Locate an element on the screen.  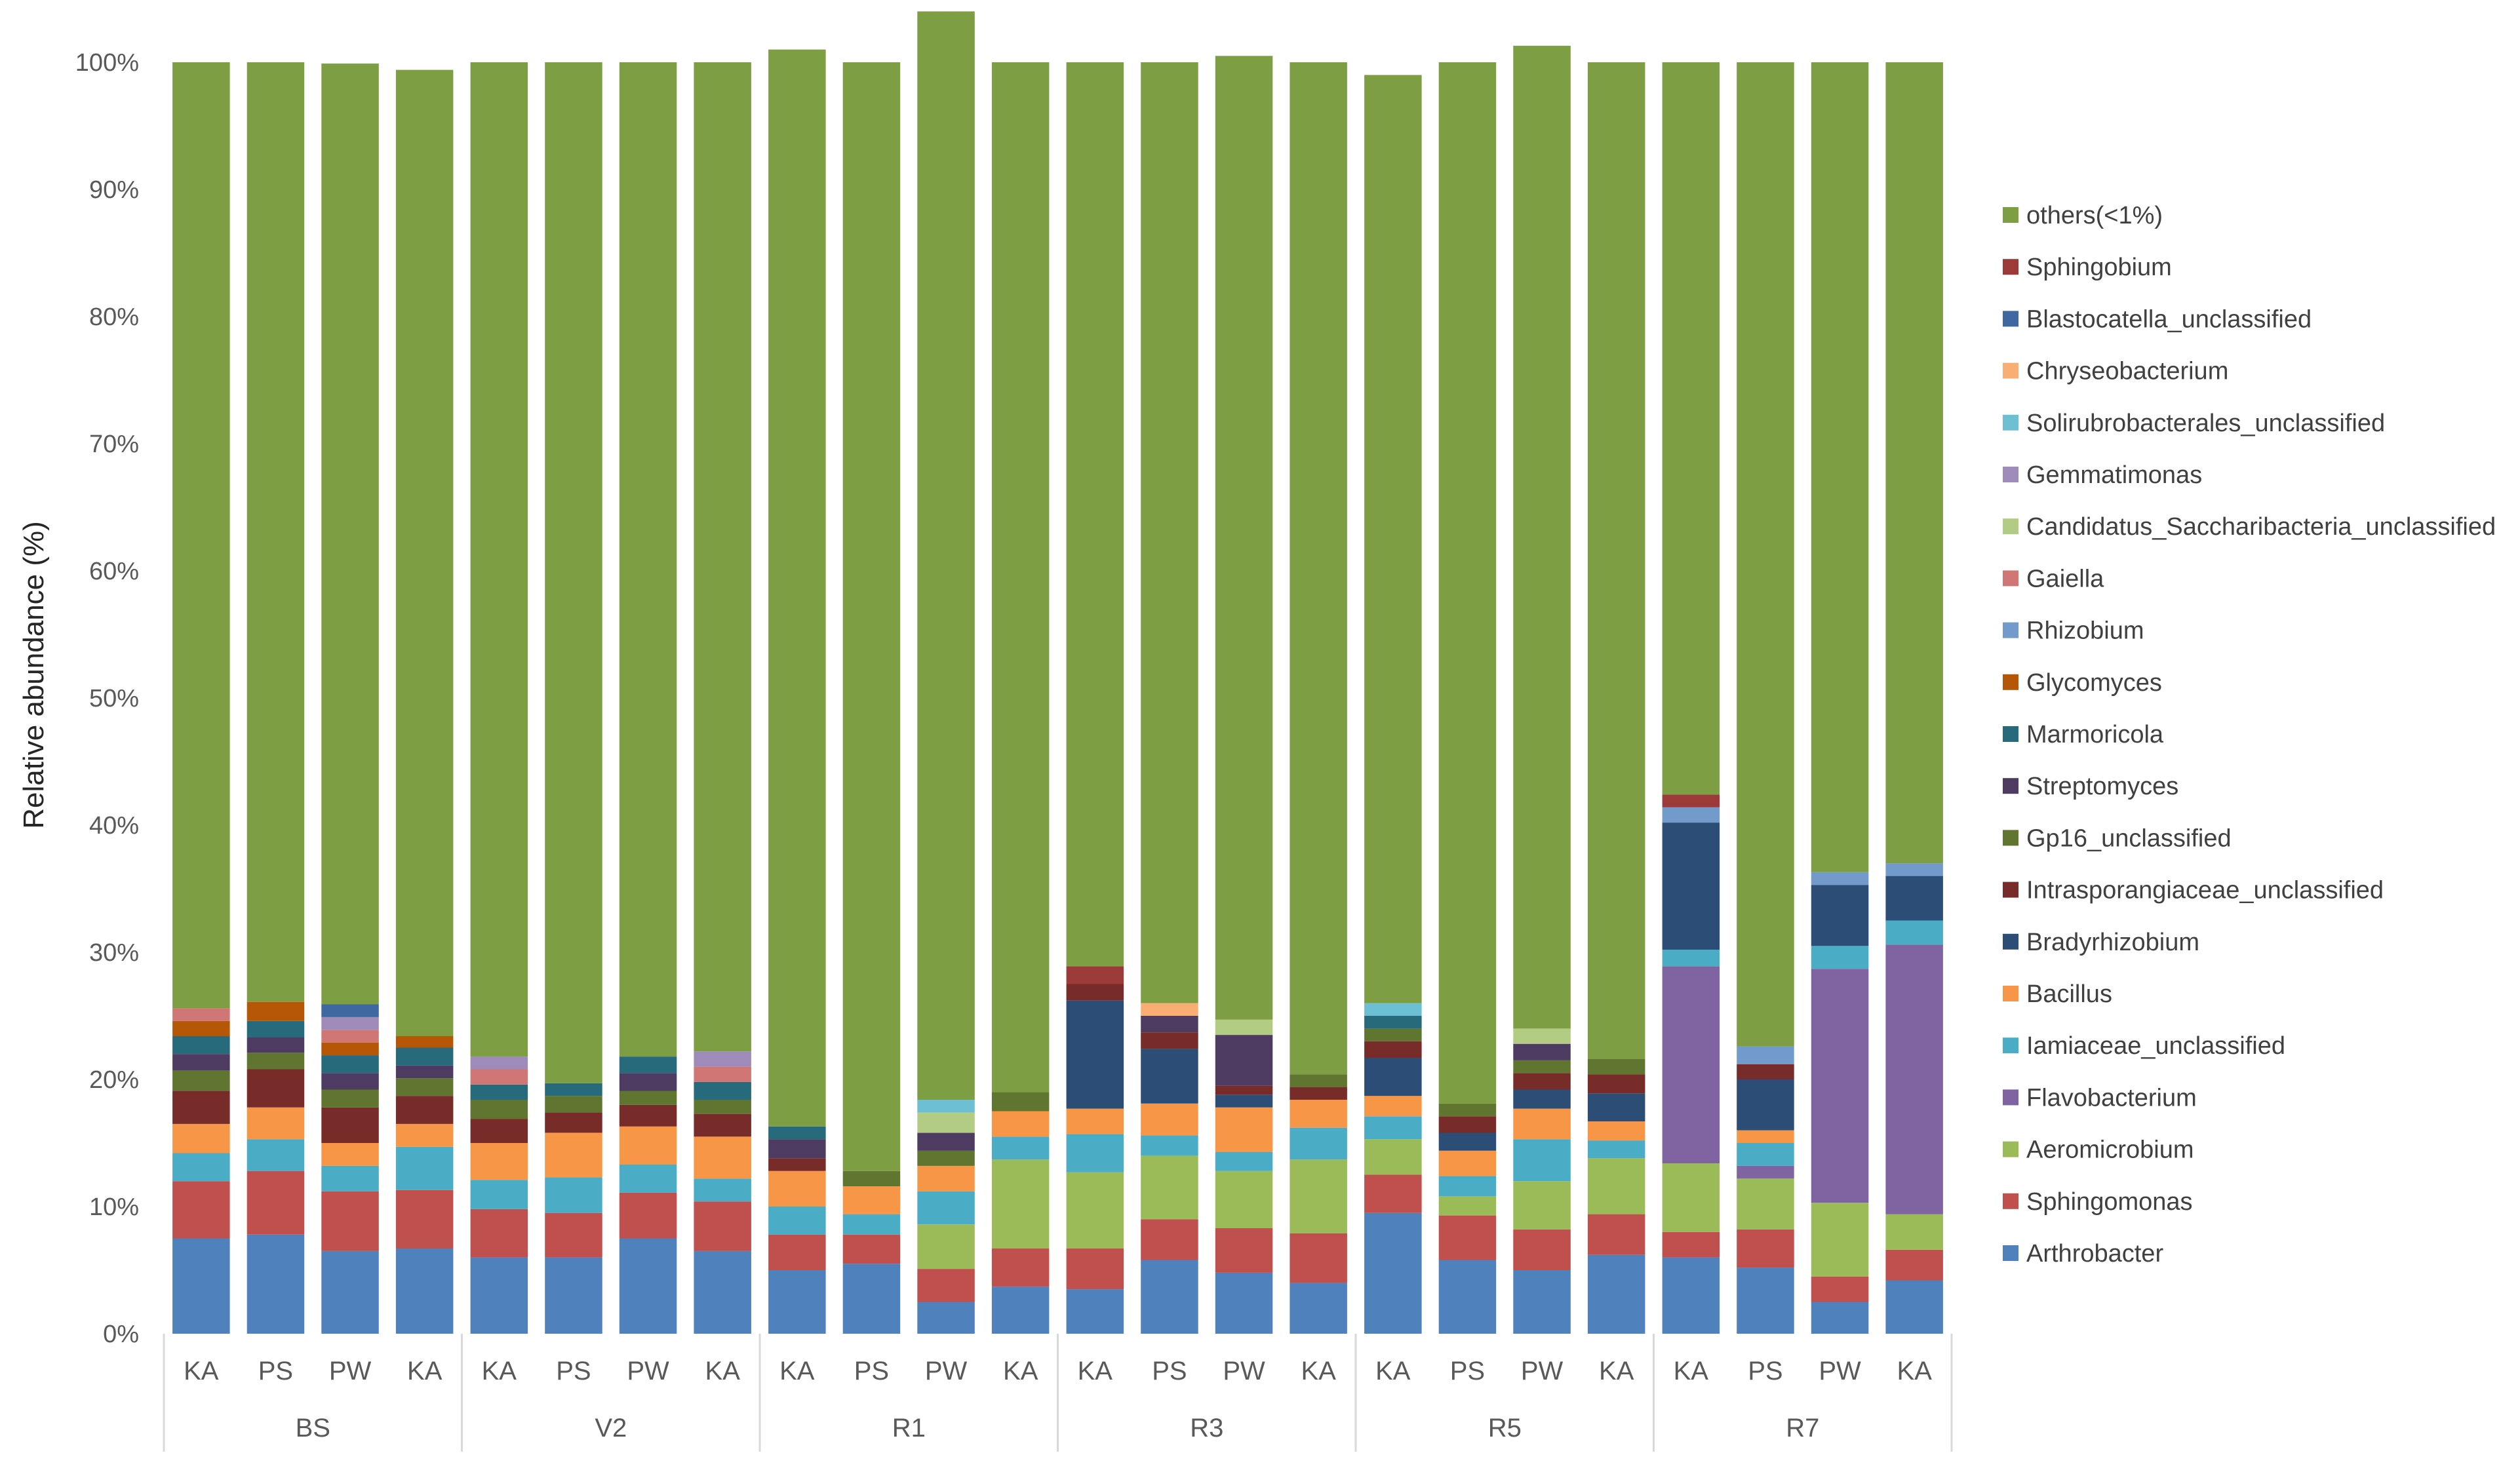
legend-label: others(<1%) is located at coordinates (2094, 215).